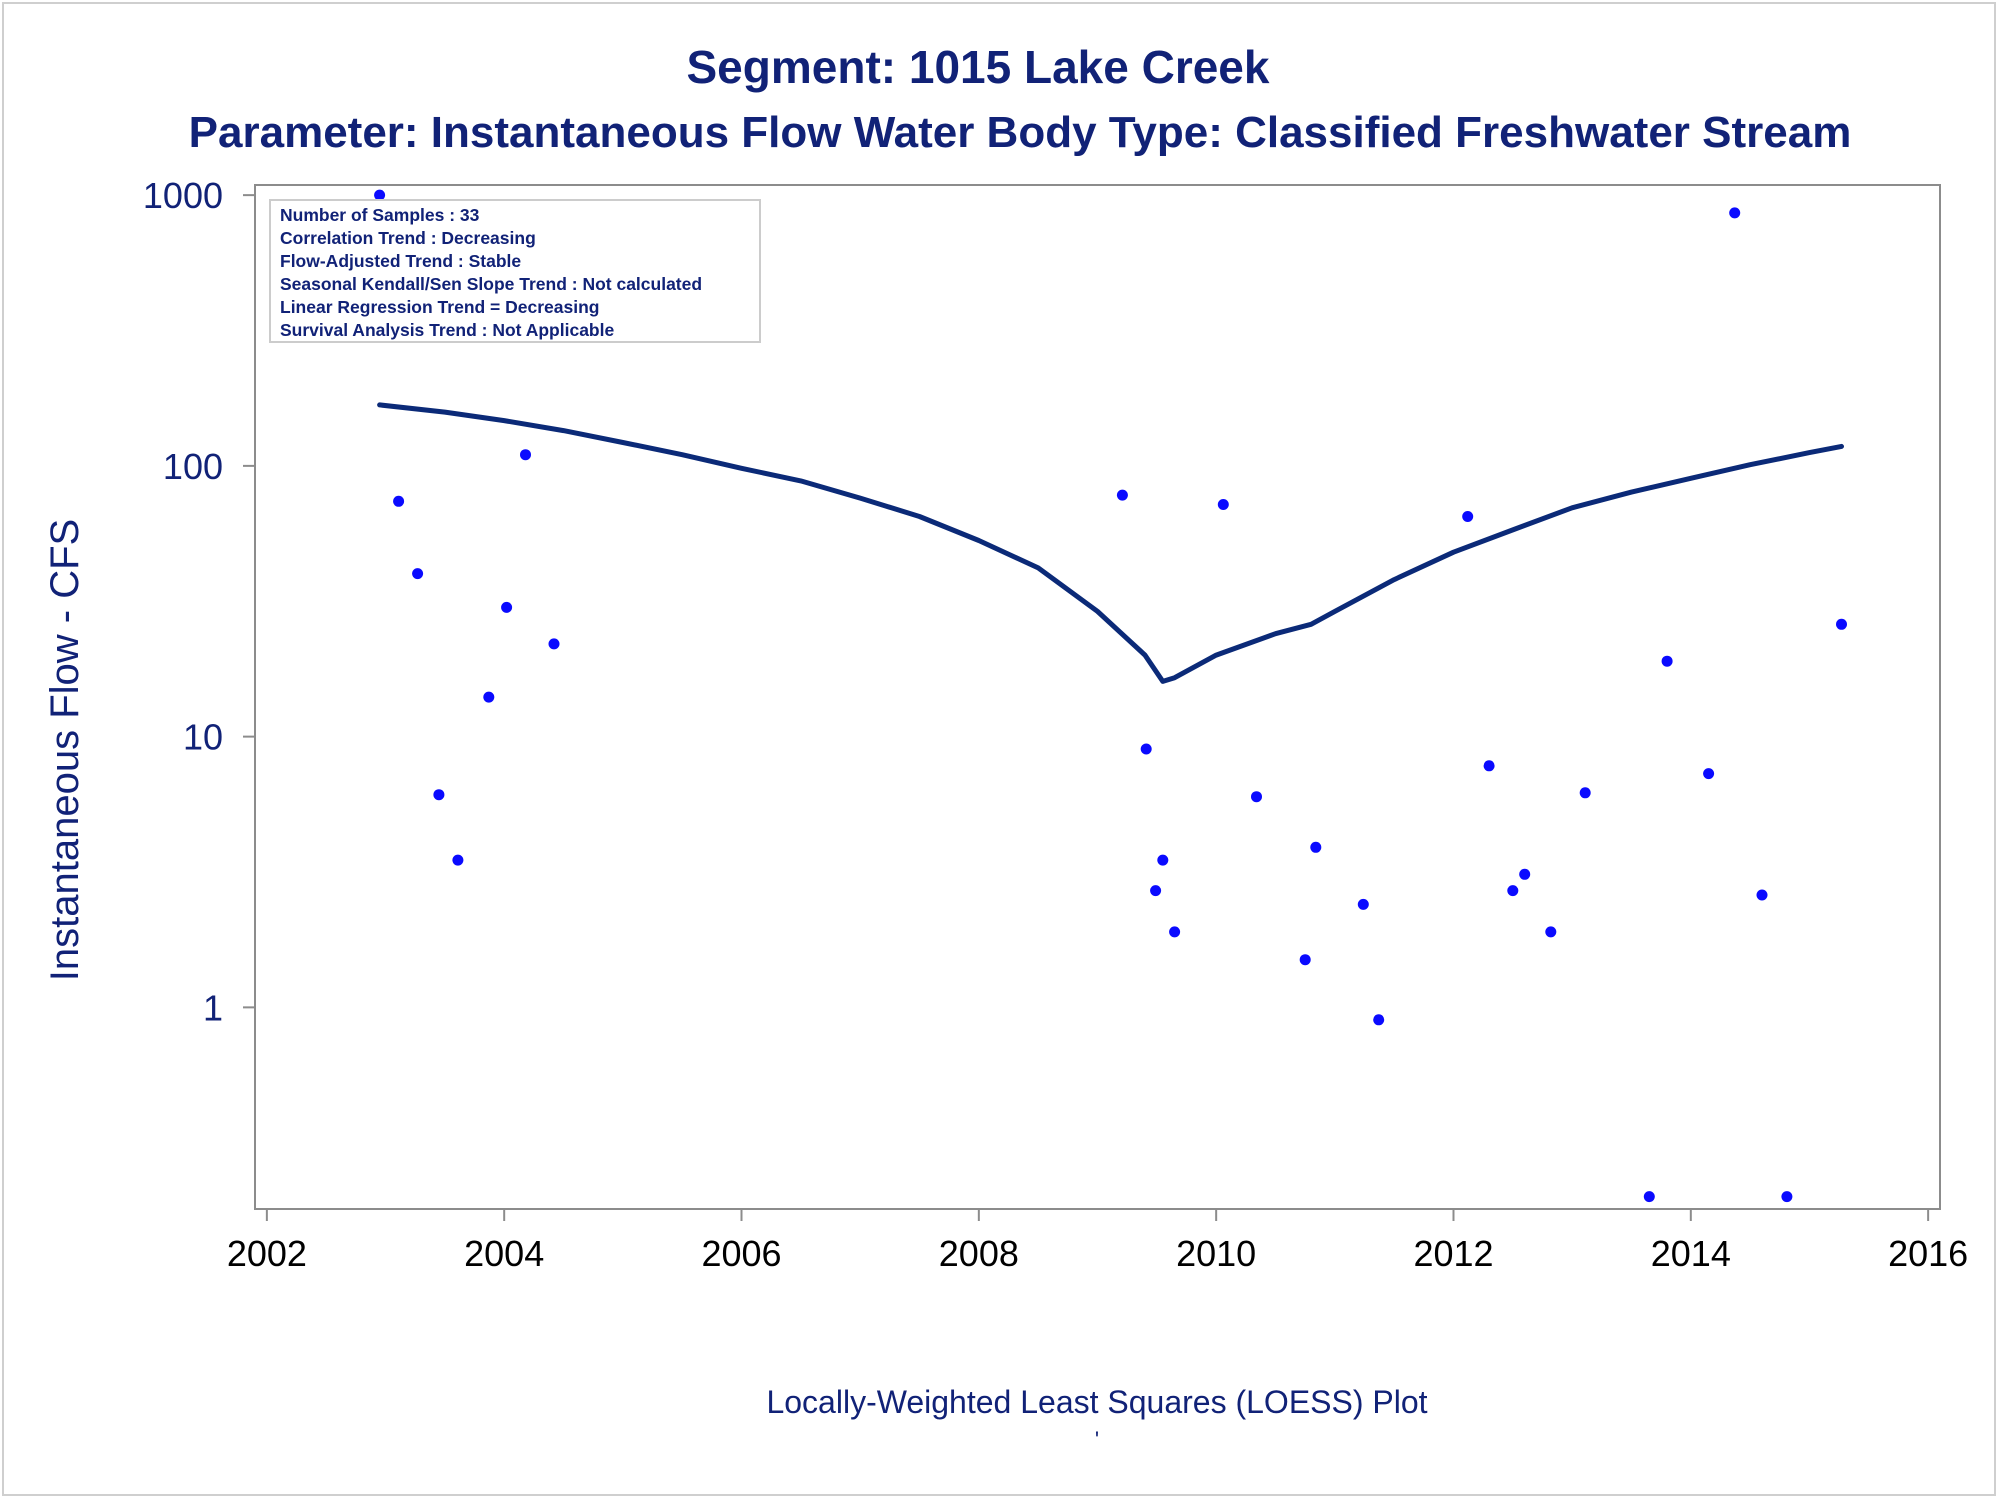 Image resolution: width=2000 pixels, height=1500 pixels. I want to click on stats-survival-analysis: Survival Analysis Trend : Not Applicable, so click(447, 330).